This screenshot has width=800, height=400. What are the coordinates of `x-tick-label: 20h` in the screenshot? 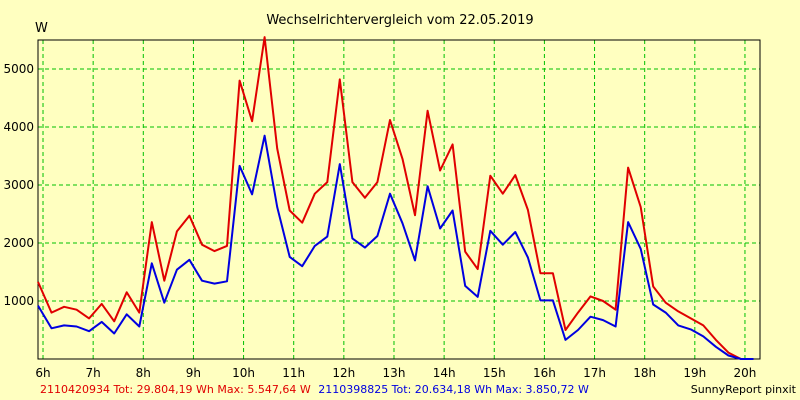 It's located at (745, 373).